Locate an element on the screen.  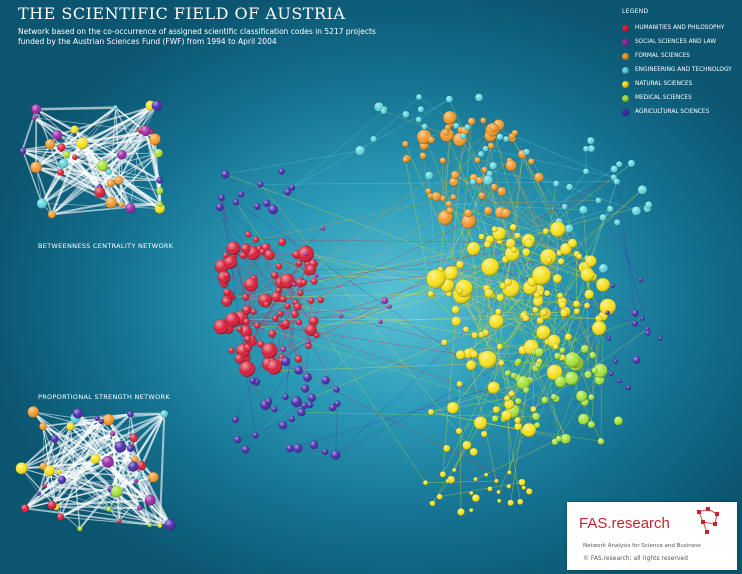
proportional-network-label: PROPORTIONAL STRENGTH NETWORK is located at coordinates (104, 397).